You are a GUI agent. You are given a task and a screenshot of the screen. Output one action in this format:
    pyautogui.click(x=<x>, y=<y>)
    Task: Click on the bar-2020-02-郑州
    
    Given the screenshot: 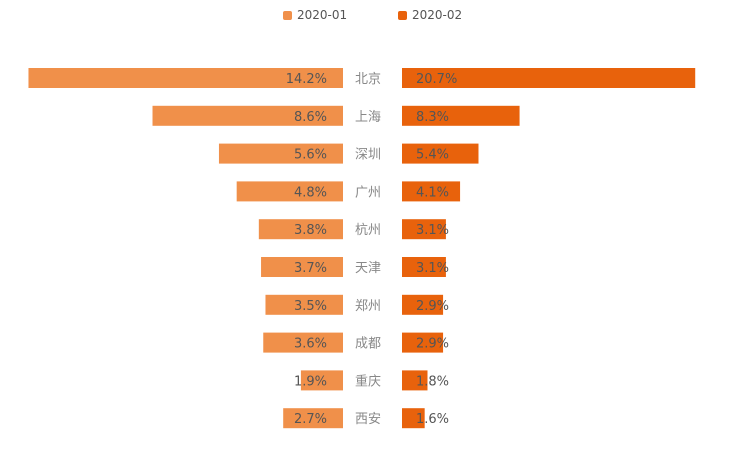 What is the action you would take?
    pyautogui.click(x=423, y=304)
    